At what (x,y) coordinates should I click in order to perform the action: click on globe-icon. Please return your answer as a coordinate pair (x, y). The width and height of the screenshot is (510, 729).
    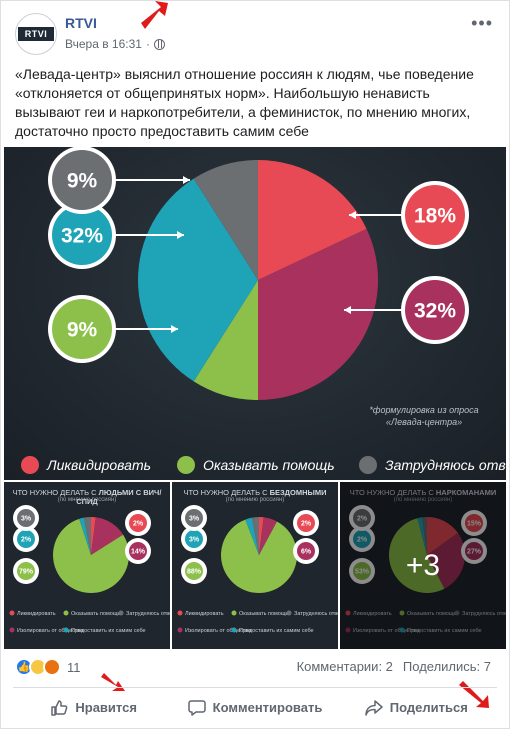
    Looking at the image, I should click on (159, 44).